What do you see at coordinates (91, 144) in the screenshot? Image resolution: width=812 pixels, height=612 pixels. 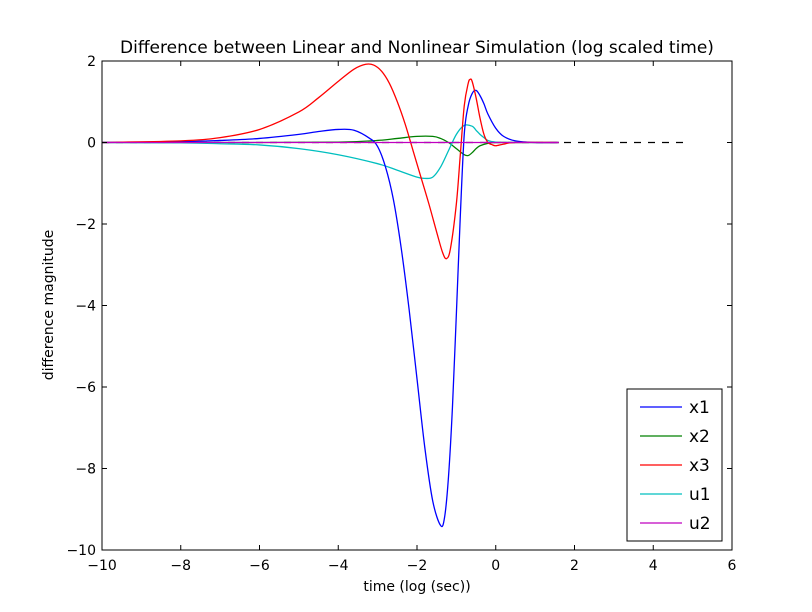 I see `y-tick-label: 0` at bounding box center [91, 144].